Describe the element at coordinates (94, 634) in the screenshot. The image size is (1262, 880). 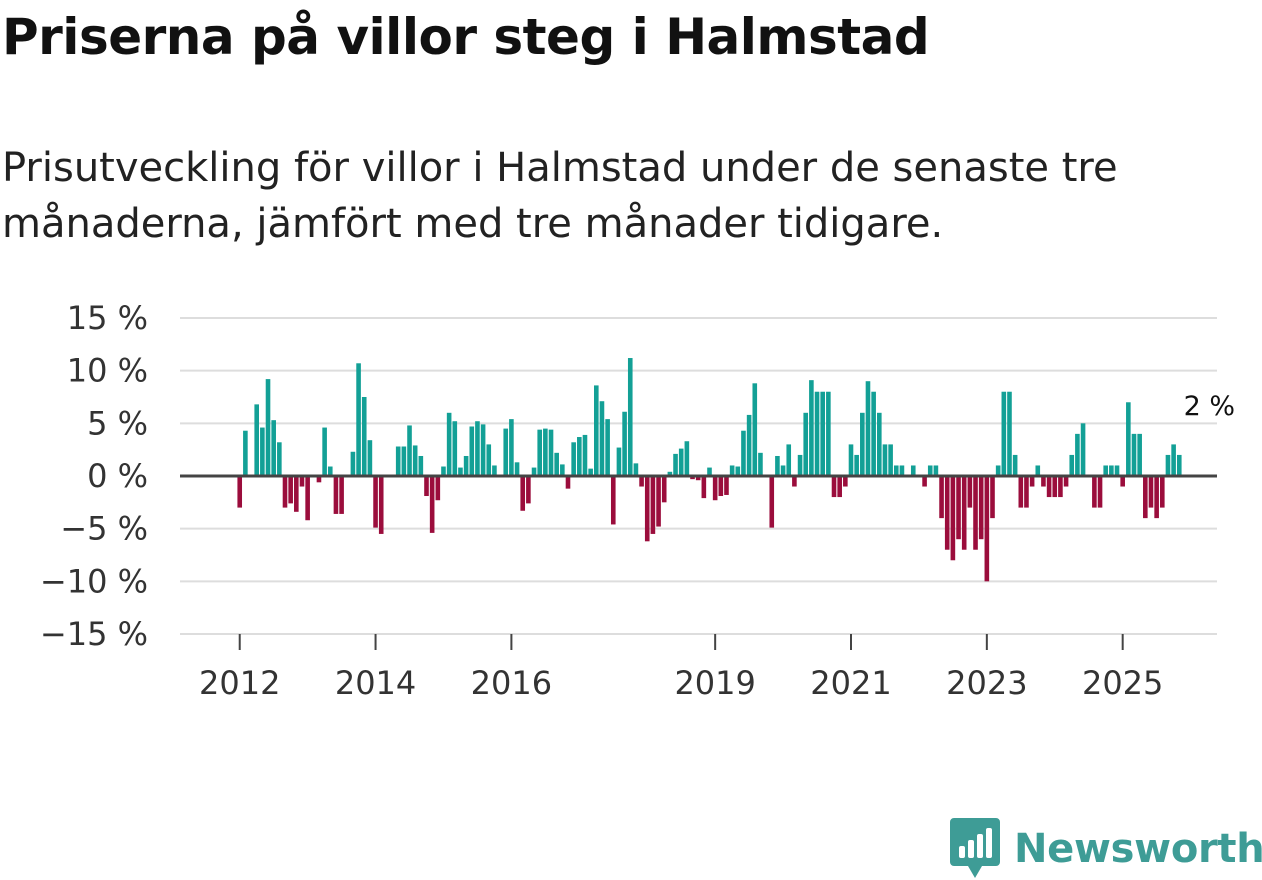
I see `y-tick-label: −15 %` at that location.